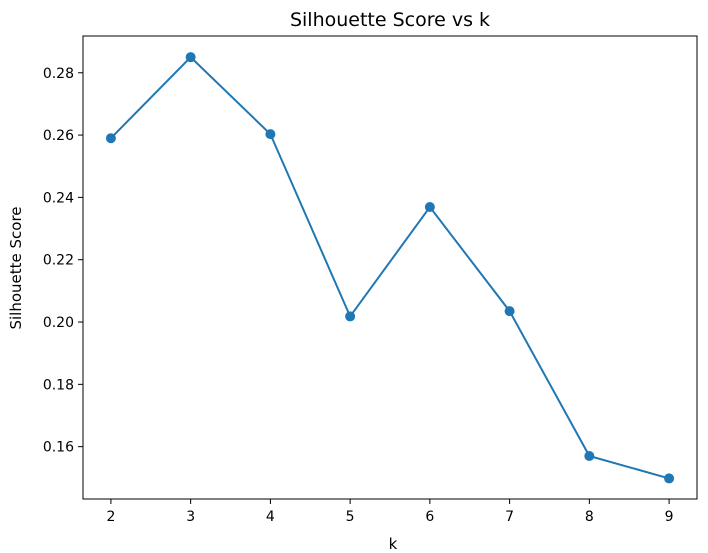 The width and height of the screenshot is (708, 553). I want to click on x-tick-label: 3, so click(190, 517).